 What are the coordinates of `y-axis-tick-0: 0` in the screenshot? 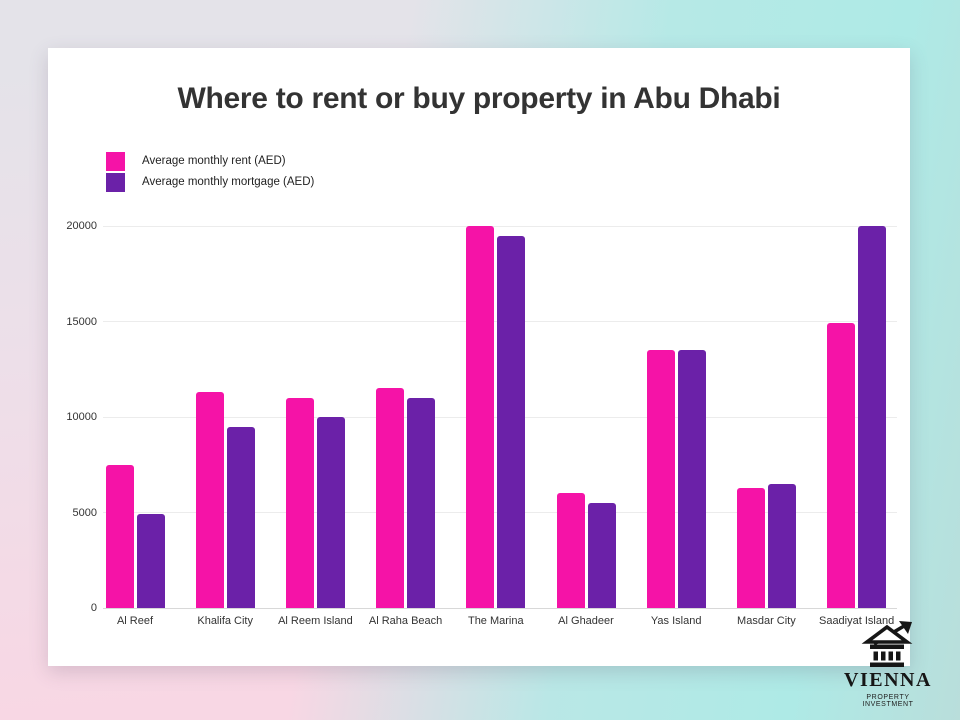 It's located at (93, 608).